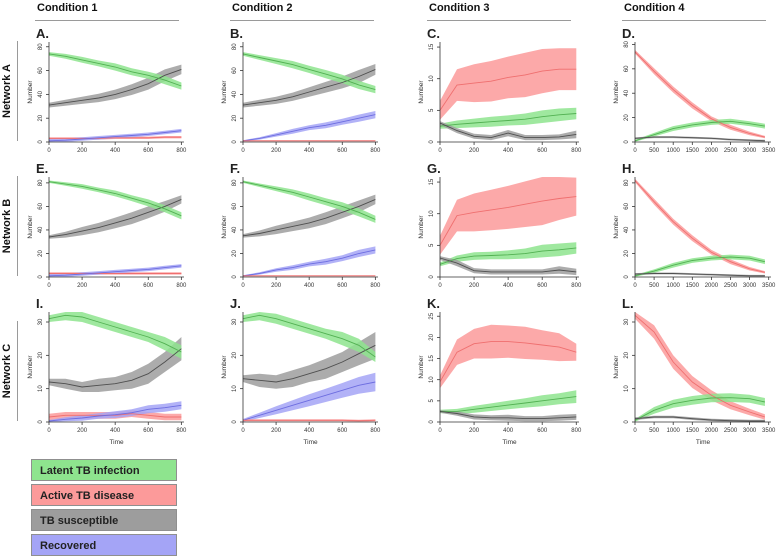  I want to click on panel-letter-J: J., so click(235, 303).